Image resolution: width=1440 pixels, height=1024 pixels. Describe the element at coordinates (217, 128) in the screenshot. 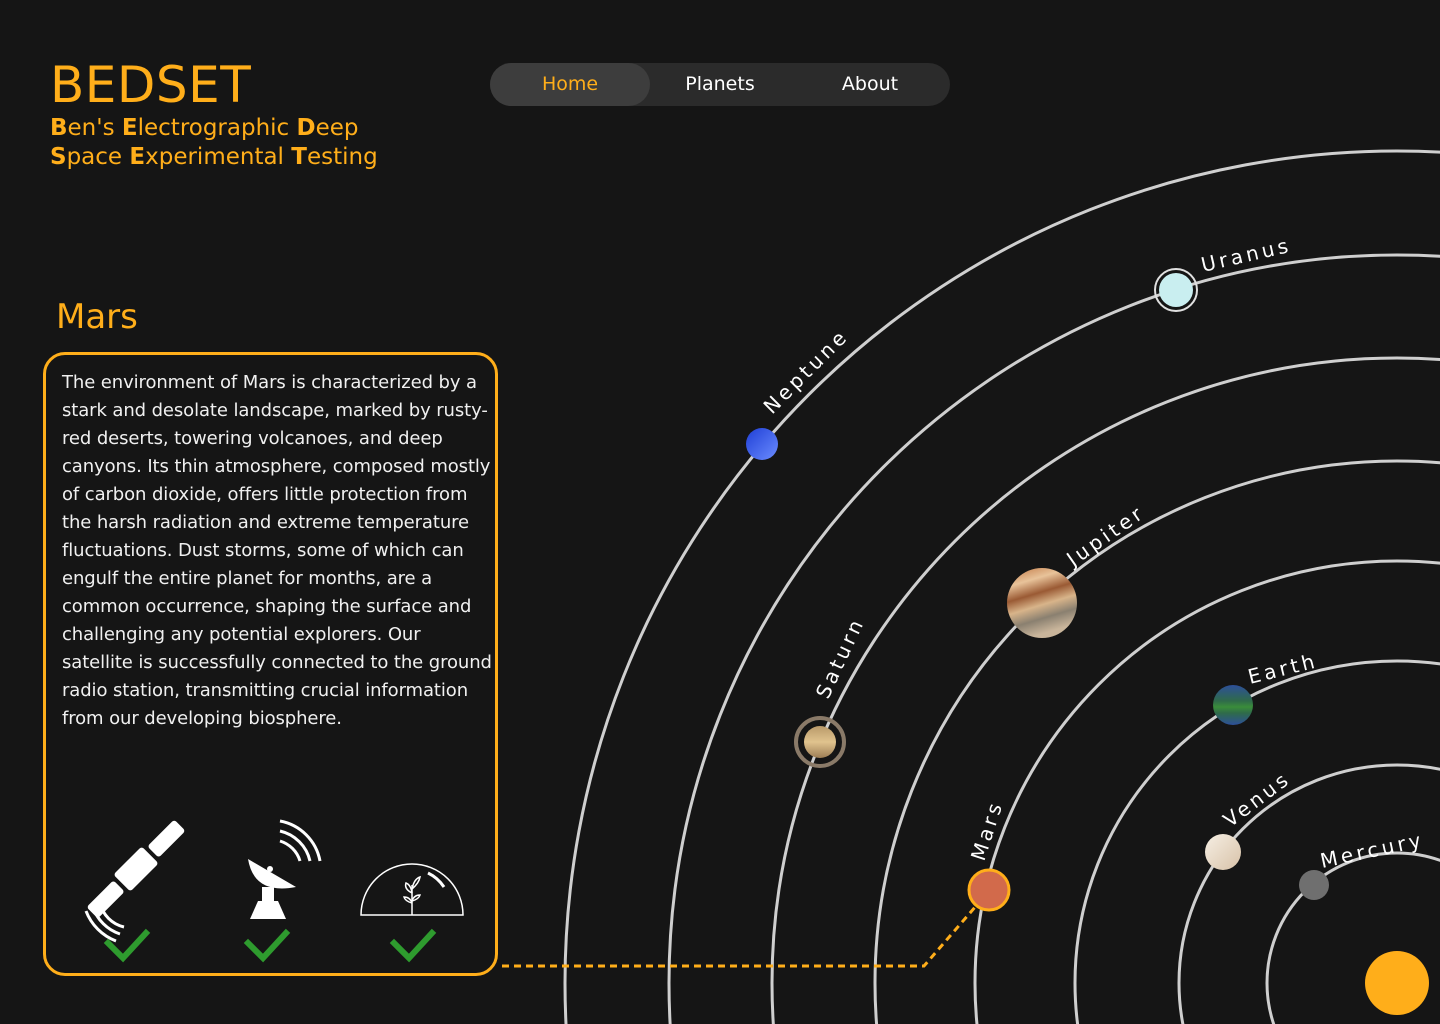

I see `acronym-rest: lectrographic` at that location.